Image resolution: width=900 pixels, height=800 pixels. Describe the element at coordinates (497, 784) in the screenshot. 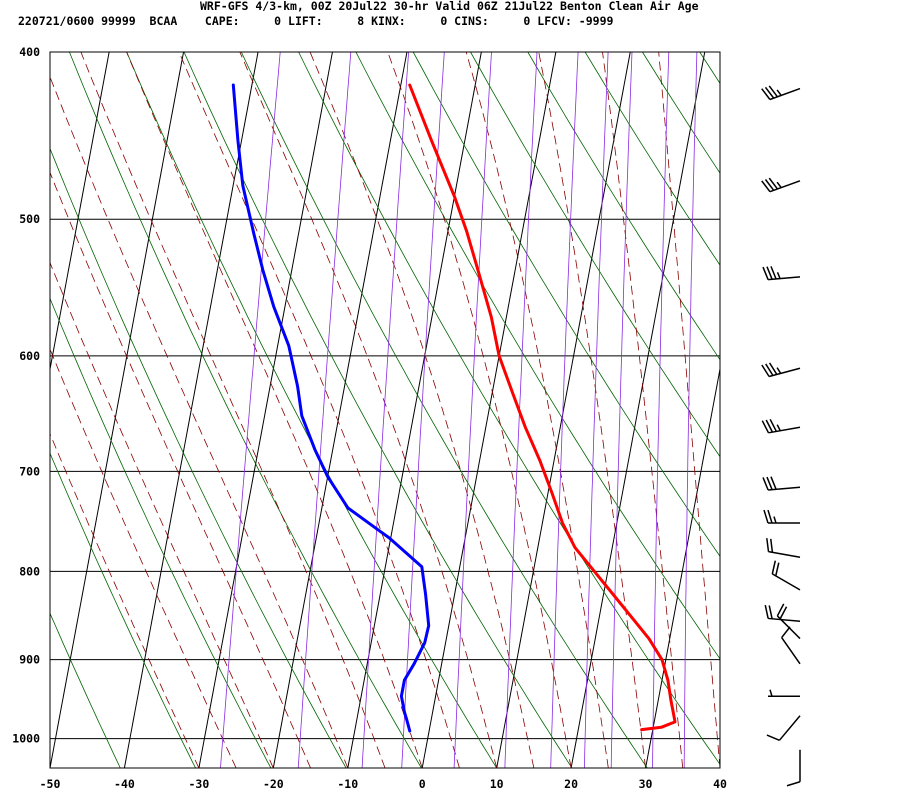

I see `x-tick-label: 10` at that location.